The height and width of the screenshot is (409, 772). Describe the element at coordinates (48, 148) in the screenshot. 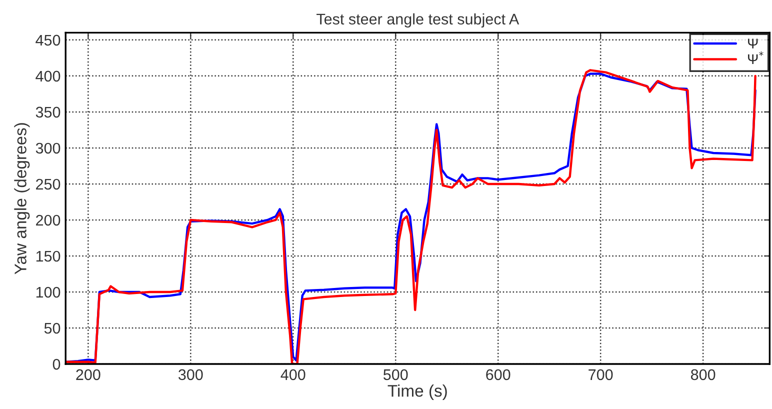

I see `y-tick-label: 300` at that location.